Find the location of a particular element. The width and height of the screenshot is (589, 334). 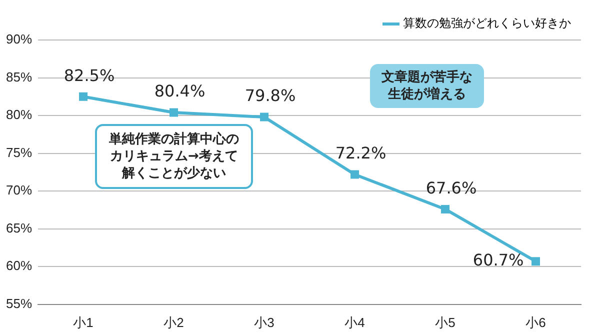

data-label: 82.5% is located at coordinates (89, 75).